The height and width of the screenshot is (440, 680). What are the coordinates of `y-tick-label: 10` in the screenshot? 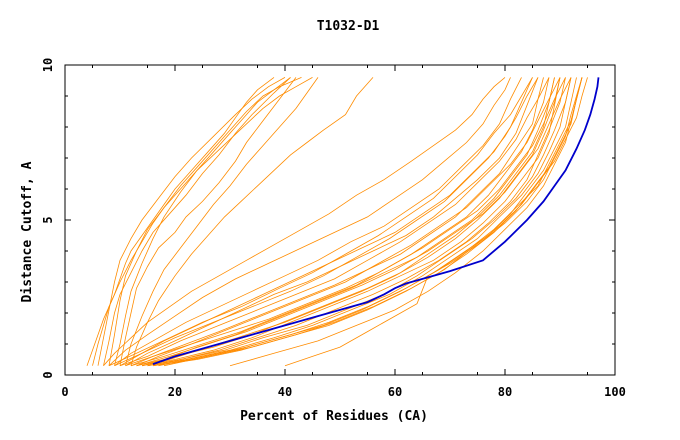 It's located at (48, 65).